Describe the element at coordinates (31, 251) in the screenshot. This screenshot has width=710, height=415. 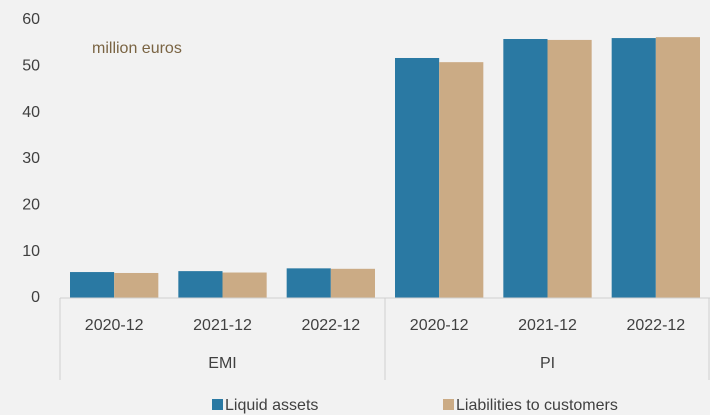
I see `y-tick-label: 10` at that location.